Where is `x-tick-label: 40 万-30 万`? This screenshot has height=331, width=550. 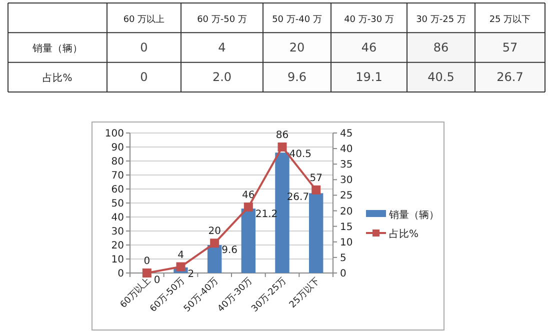
x-tick-label: 40 万-30 万 is located at coordinates (369, 19).